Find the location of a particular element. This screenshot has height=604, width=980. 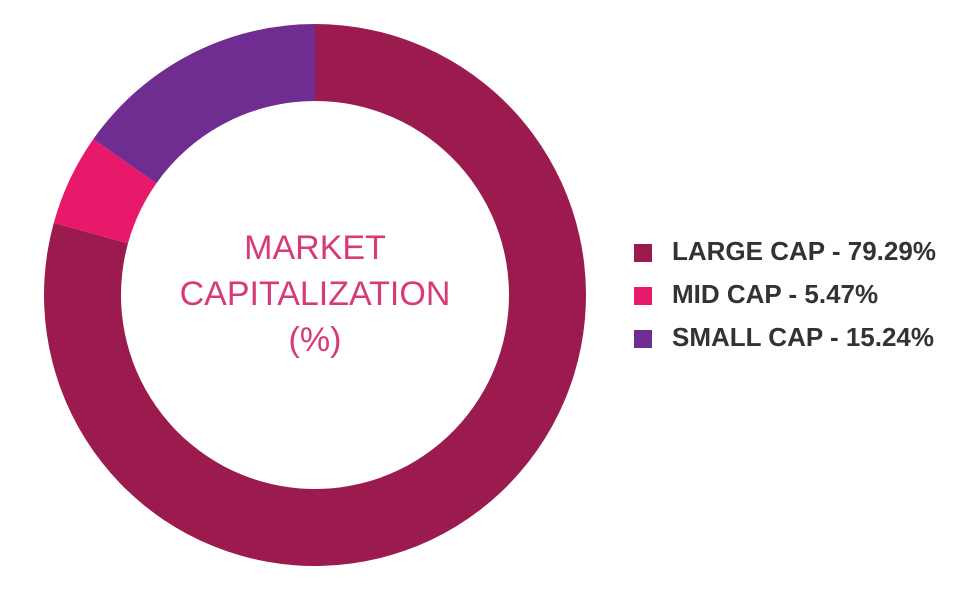

center-title: (%) is located at coordinates (315, 340).